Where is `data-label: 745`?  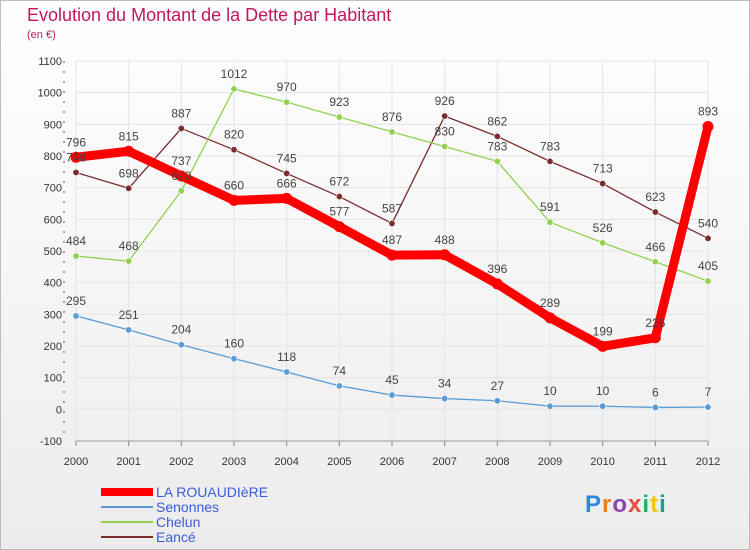 data-label: 745 is located at coordinates (287, 158).